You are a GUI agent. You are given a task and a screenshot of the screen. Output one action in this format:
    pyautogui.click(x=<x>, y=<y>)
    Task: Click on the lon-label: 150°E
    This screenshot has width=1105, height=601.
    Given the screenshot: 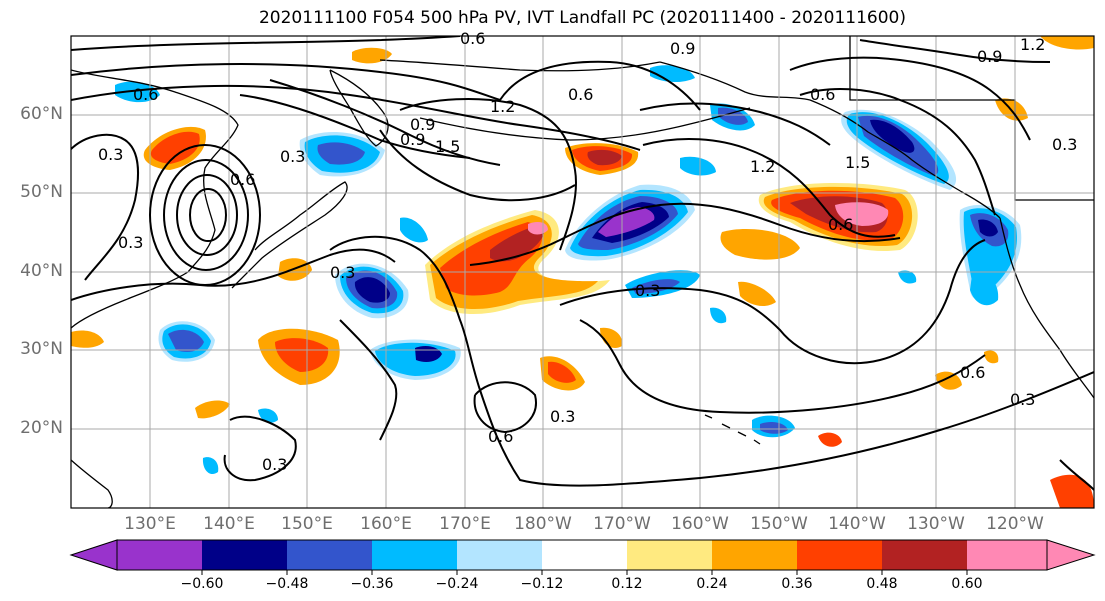 What is the action you would take?
    pyautogui.click(x=307, y=524)
    